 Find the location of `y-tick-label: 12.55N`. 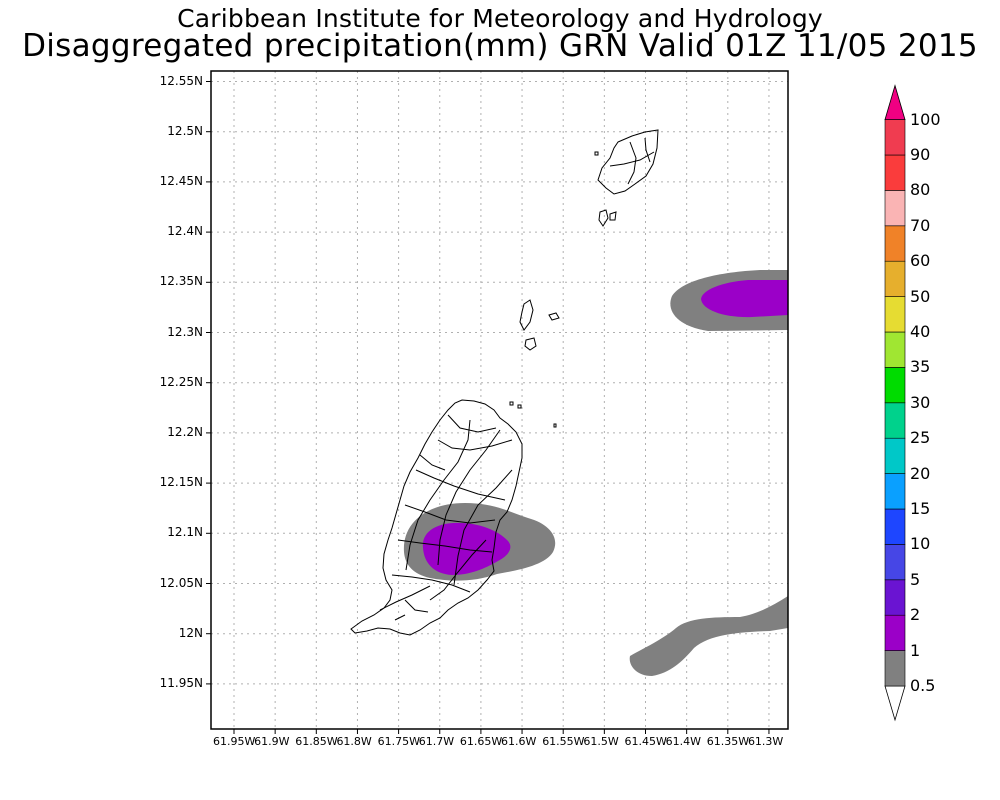

y-tick-label: 12.55N is located at coordinates (181, 80).